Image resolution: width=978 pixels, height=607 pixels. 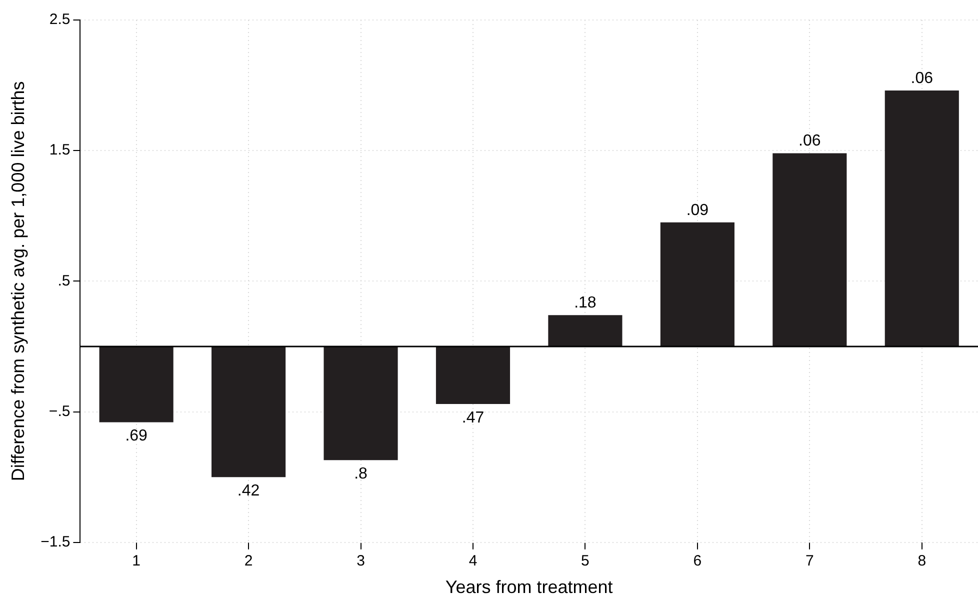 I want to click on x-tick-label: 1, so click(x=136, y=561).